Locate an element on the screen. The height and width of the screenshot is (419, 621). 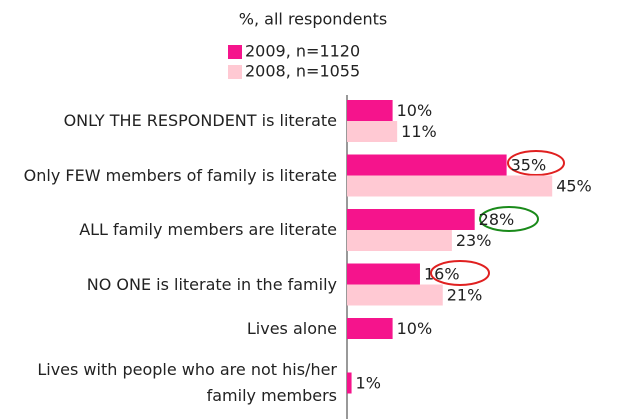
value-label: 21% is located at coordinates (465, 295).